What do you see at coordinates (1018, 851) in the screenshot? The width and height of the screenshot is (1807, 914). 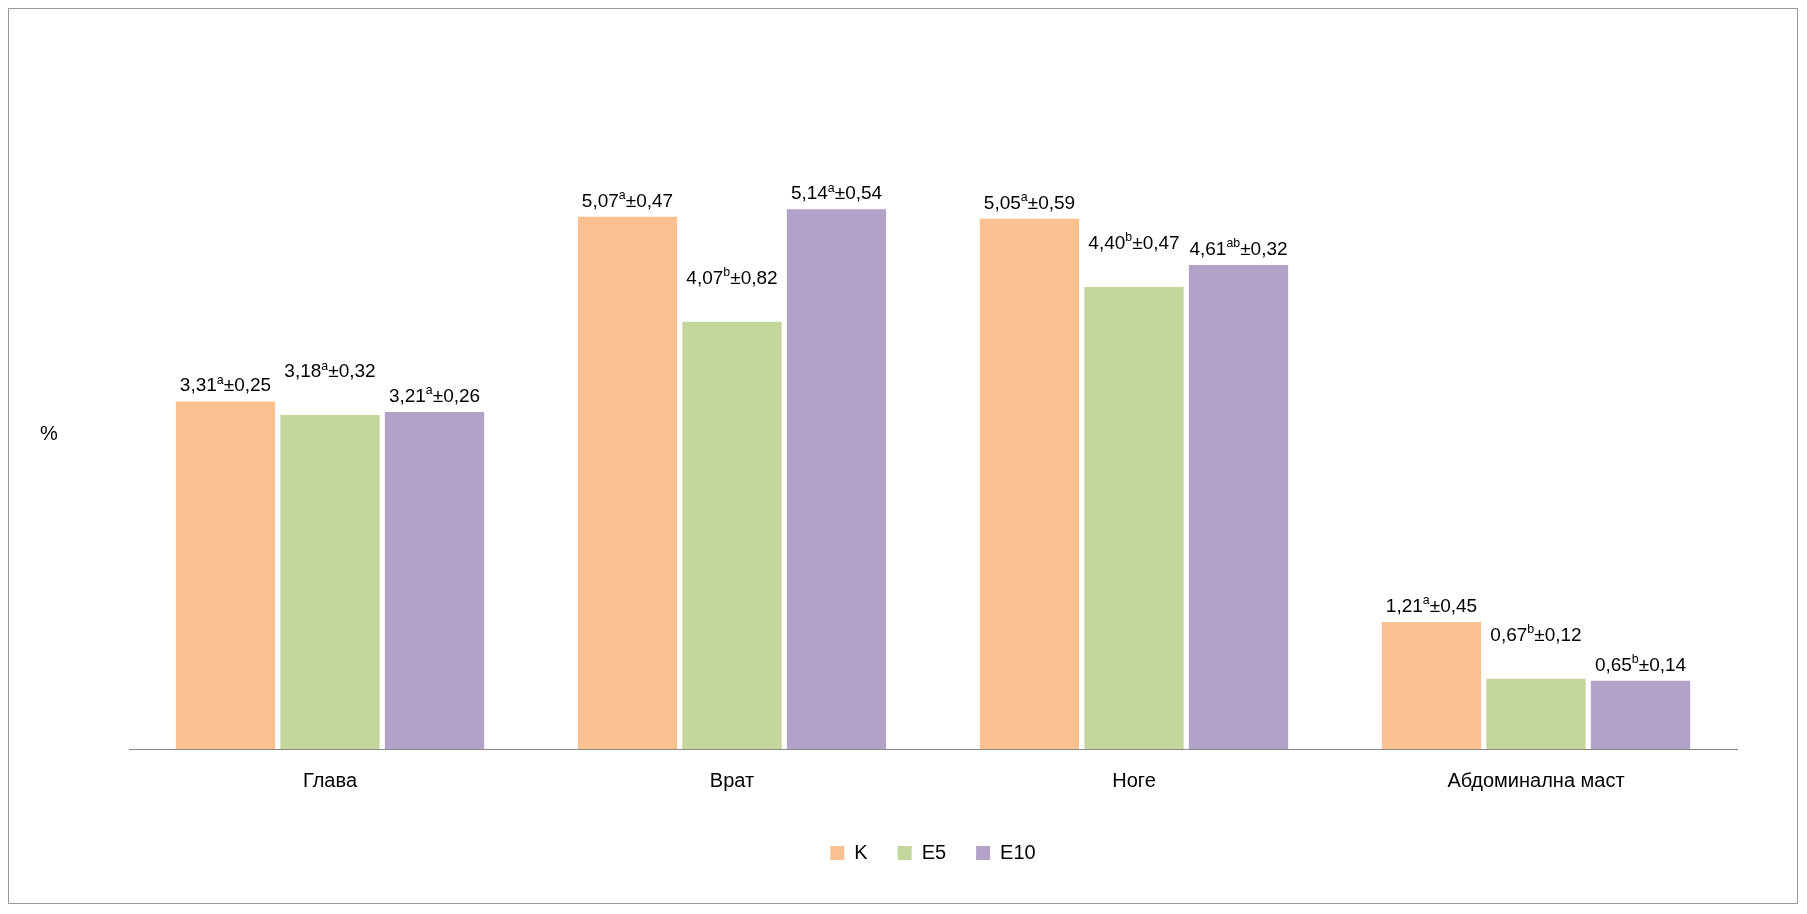 I see `legend-label: E10` at bounding box center [1018, 851].